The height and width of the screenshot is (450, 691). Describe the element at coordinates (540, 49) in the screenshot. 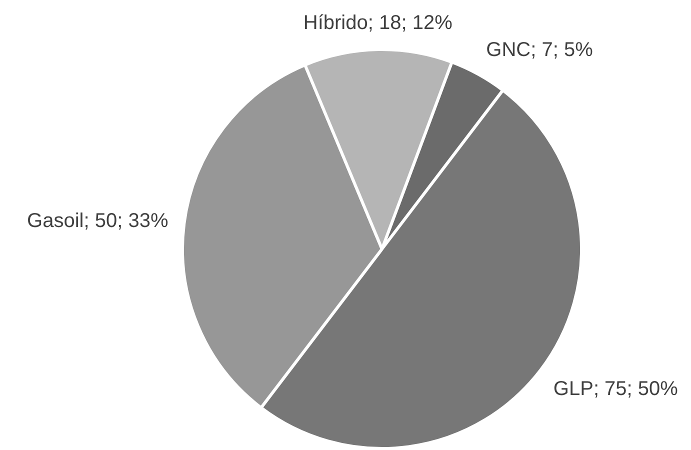

I see `slice-label: GNC; 7; 5%` at that location.